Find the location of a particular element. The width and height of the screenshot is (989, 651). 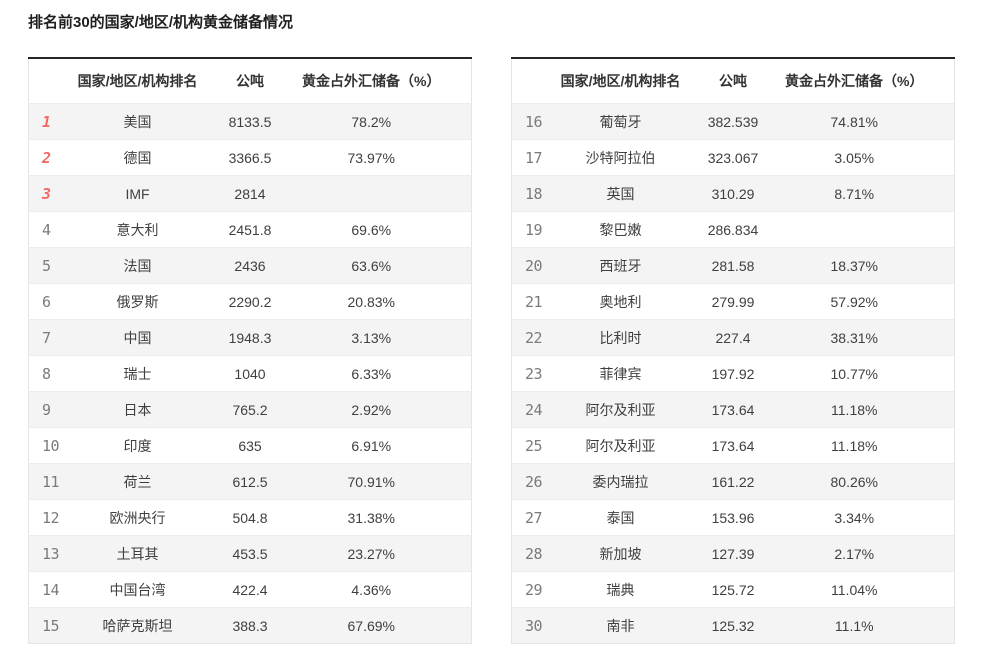

tons-cell: 422.4 is located at coordinates (250, 589).